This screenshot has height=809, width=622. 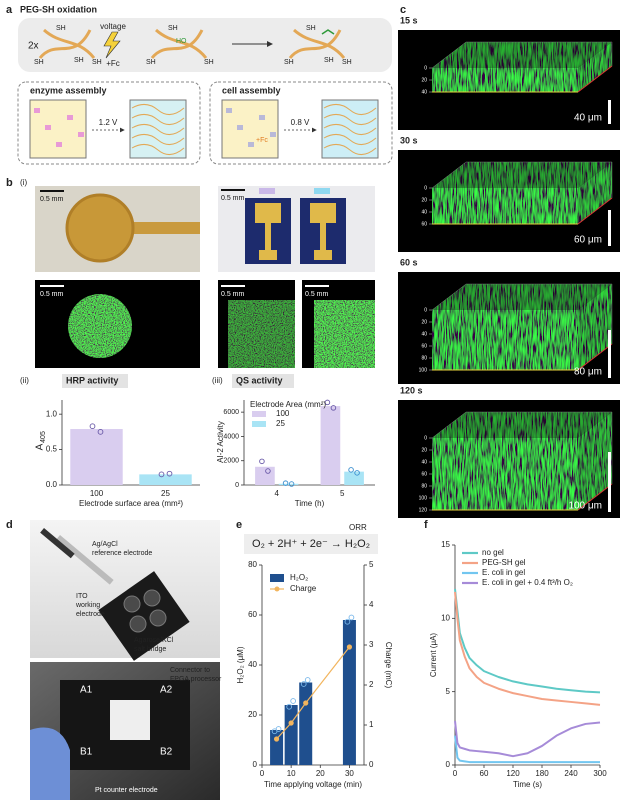 I want to click on x-tick-label: 300, so click(x=600, y=773).